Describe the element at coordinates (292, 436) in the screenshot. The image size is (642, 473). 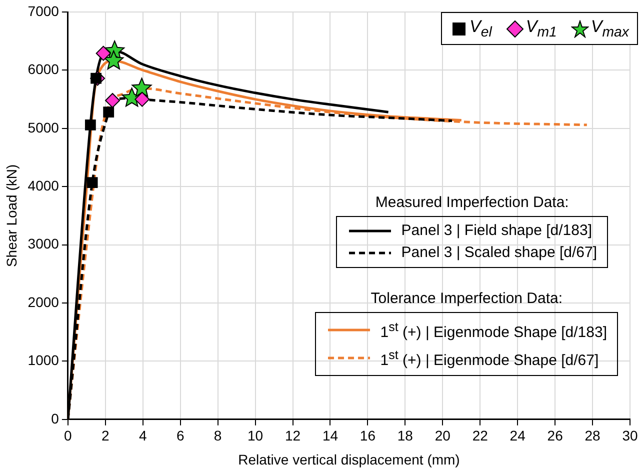
I see `x-tick-label: 12` at that location.